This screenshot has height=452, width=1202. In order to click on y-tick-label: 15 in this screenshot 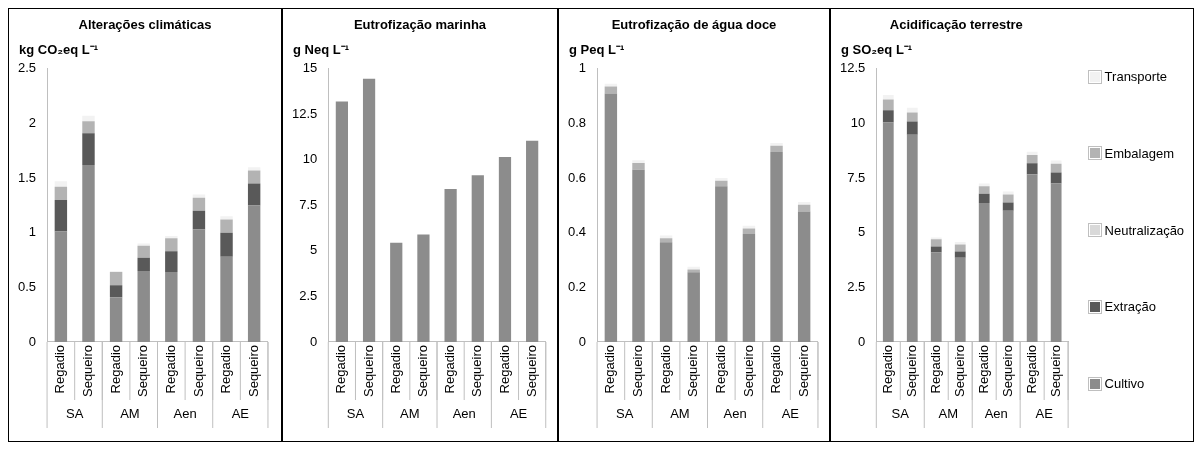, I will do `click(310, 68)`.